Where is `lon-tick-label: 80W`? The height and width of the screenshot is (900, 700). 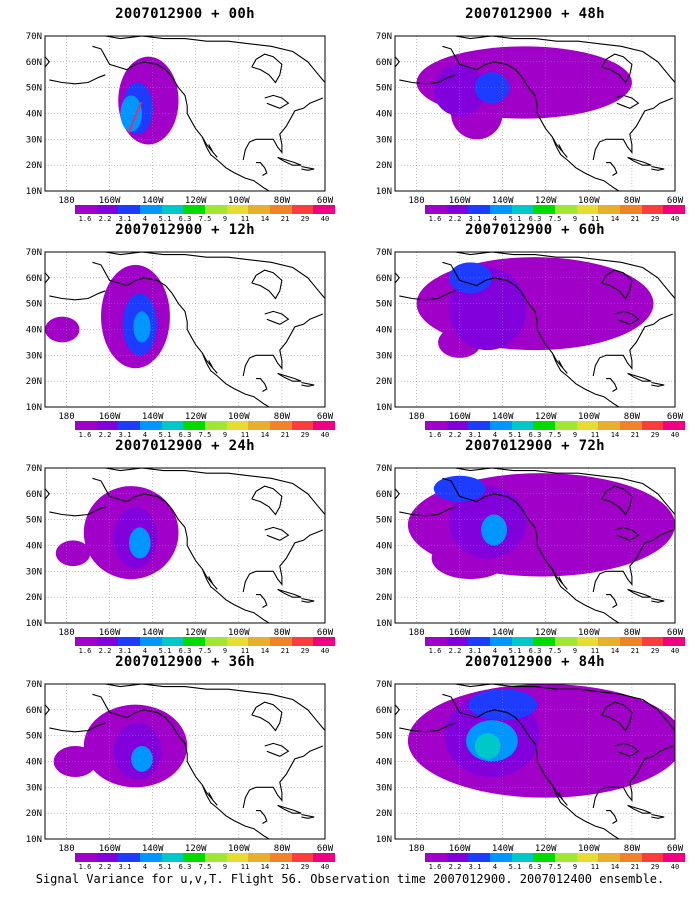 lon-tick-label: 80W is located at coordinates (282, 416).